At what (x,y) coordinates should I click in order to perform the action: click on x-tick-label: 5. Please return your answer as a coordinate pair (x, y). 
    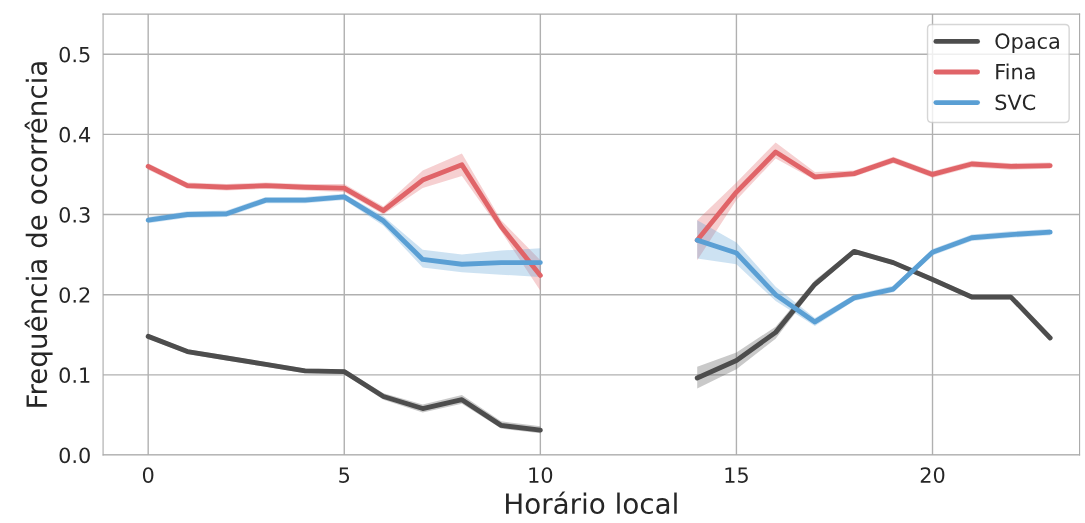
    Looking at the image, I should click on (344, 475).